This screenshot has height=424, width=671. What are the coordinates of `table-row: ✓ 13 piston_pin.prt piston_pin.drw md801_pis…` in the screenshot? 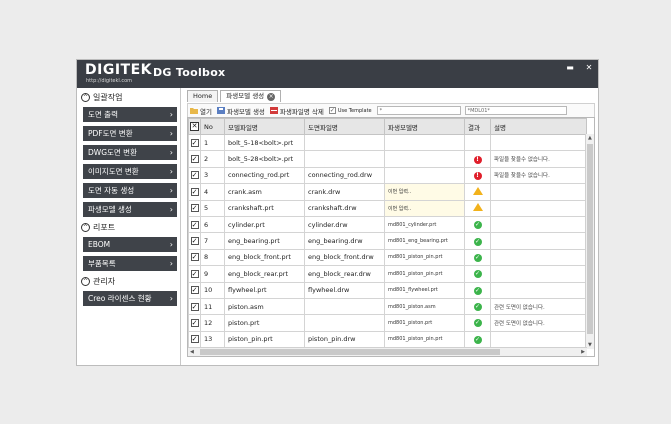 It's located at (387, 339).